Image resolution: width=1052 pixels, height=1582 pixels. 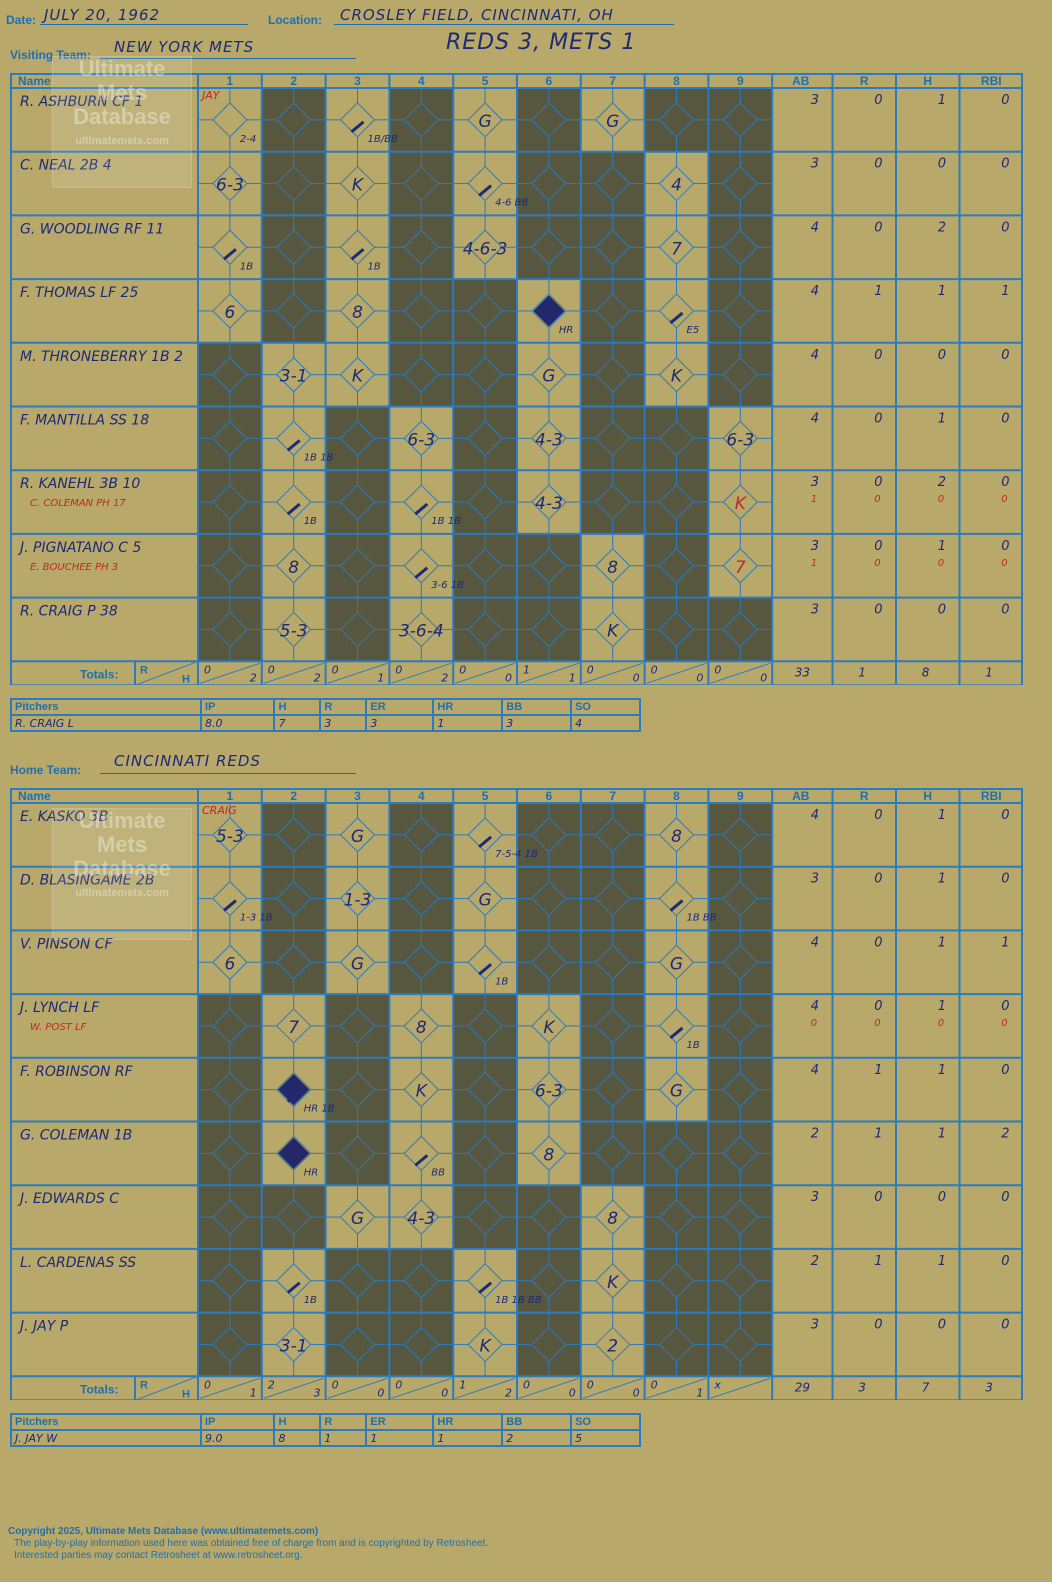 What do you see at coordinates (926, 1387) in the screenshot?
I see `total-h: 7` at bounding box center [926, 1387].